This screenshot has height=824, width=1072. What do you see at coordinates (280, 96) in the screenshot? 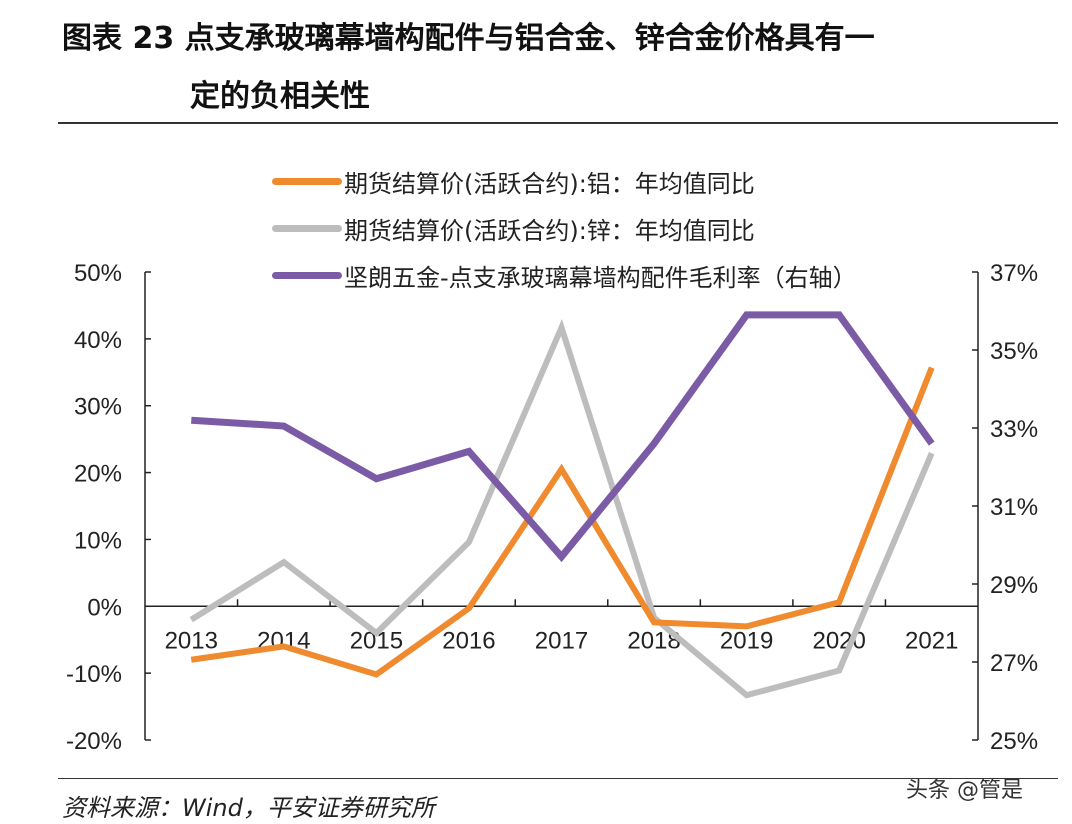
I see `title-line-2: 定的负相关性` at bounding box center [280, 96].